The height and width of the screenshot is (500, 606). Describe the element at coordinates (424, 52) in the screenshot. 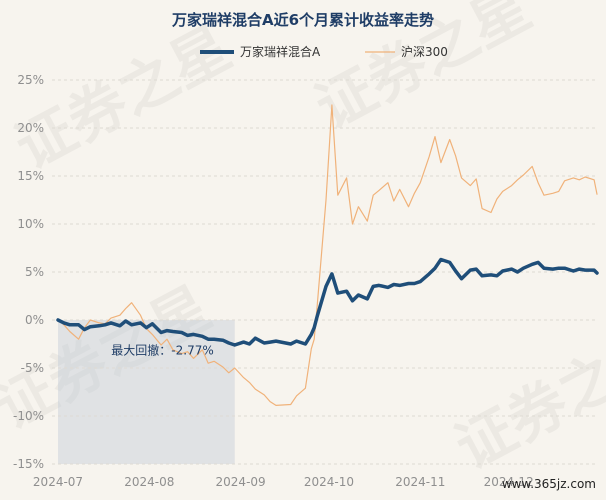

I see `legend-label-csi300: 沪深300` at that location.